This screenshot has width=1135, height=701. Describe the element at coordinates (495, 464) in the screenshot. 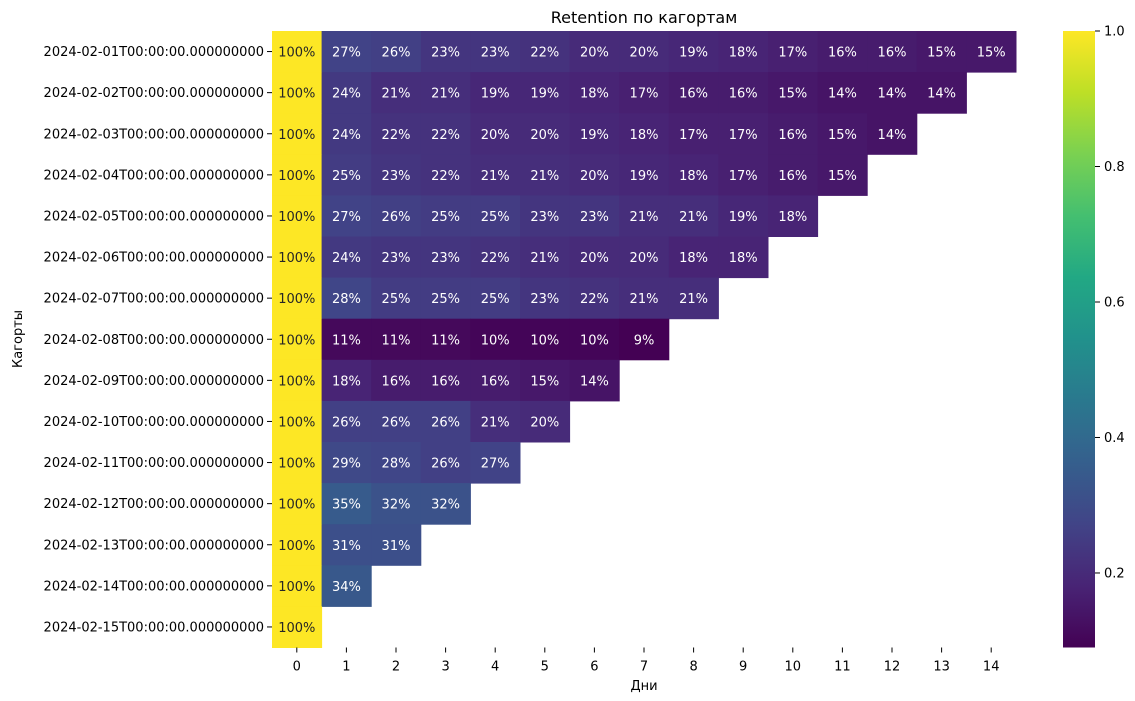

I see `cell-value-label: 27%` at that location.